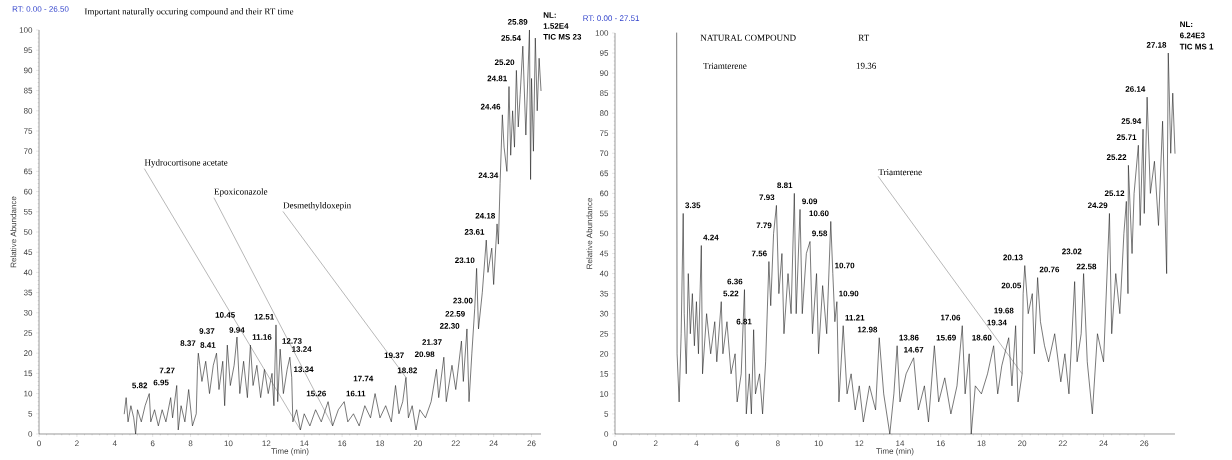 The image size is (1232, 460). Describe the element at coordinates (342, 443) in the screenshot. I see `x-tick-label: 16` at that location.